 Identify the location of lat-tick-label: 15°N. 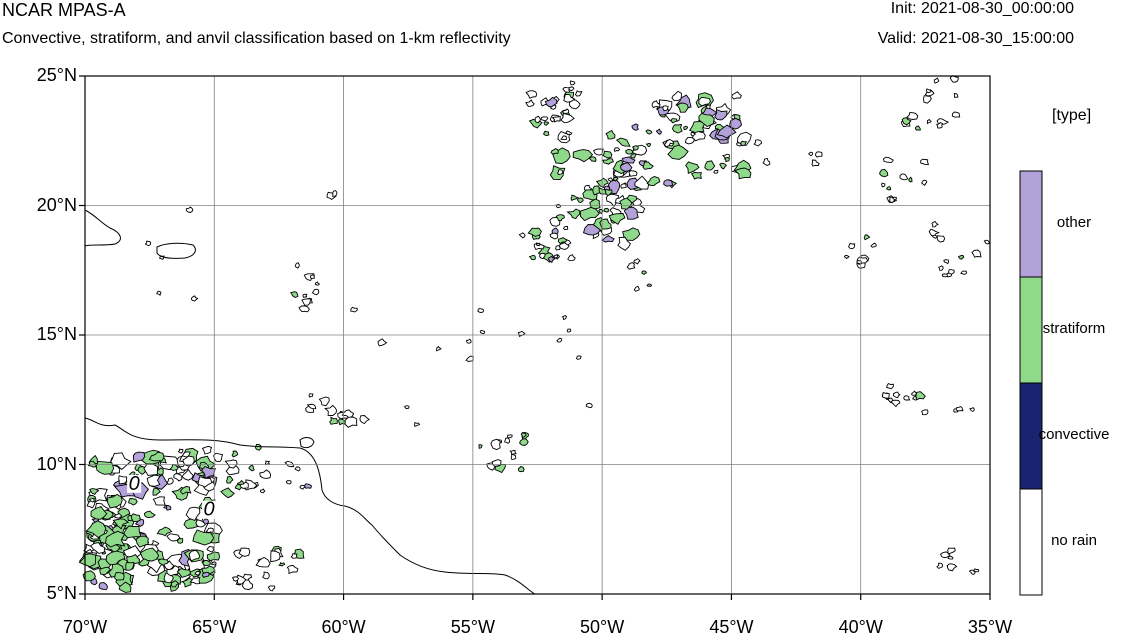
(56, 334).